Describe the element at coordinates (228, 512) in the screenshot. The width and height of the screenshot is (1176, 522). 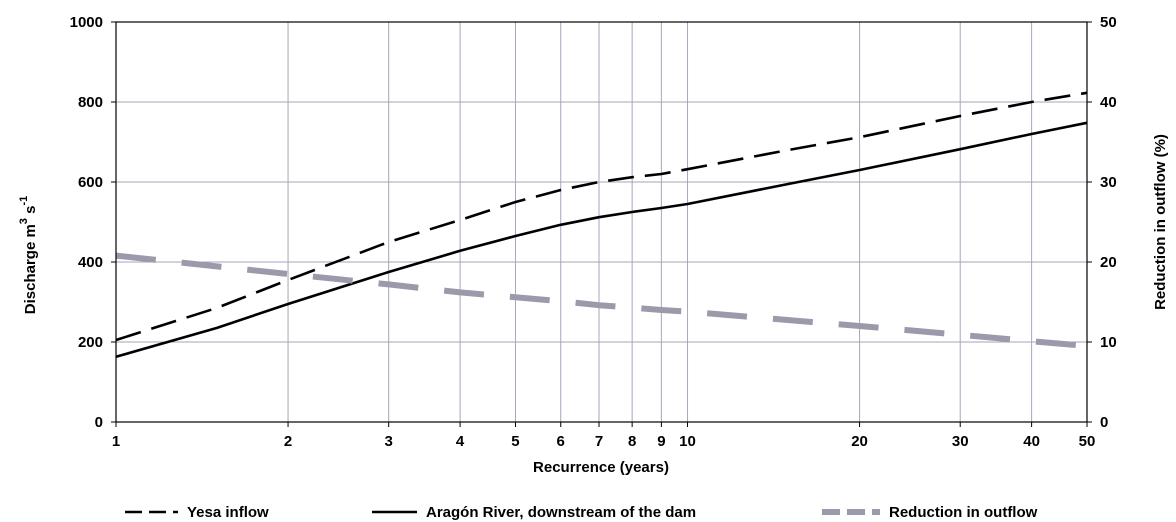
I see `legend-label-yesa: Yesa inflow` at that location.